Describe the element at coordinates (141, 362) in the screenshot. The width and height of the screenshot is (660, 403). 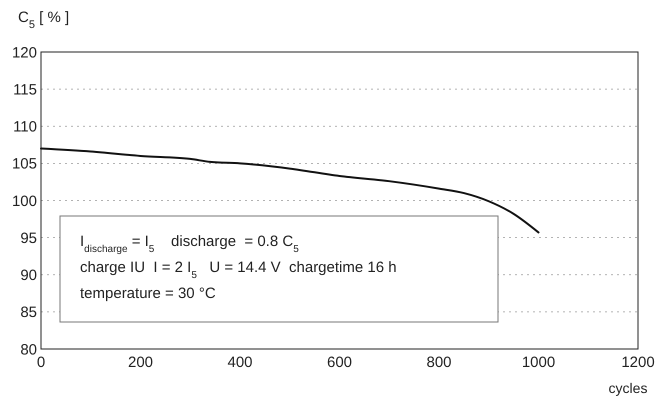
I see `x-tick-label: 200` at that location.